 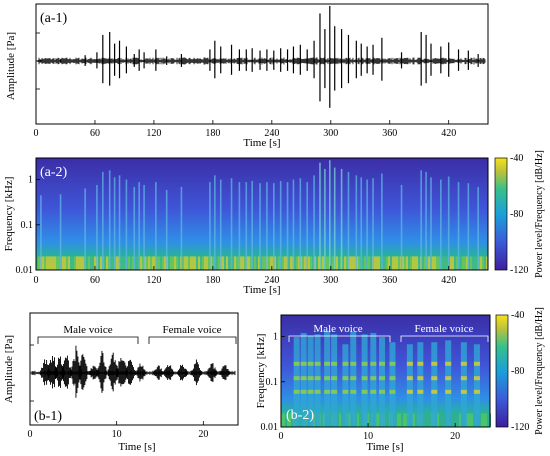 What do you see at coordinates (192, 340) in the screenshot?
I see `b1-female-bracket` at bounding box center [192, 340].